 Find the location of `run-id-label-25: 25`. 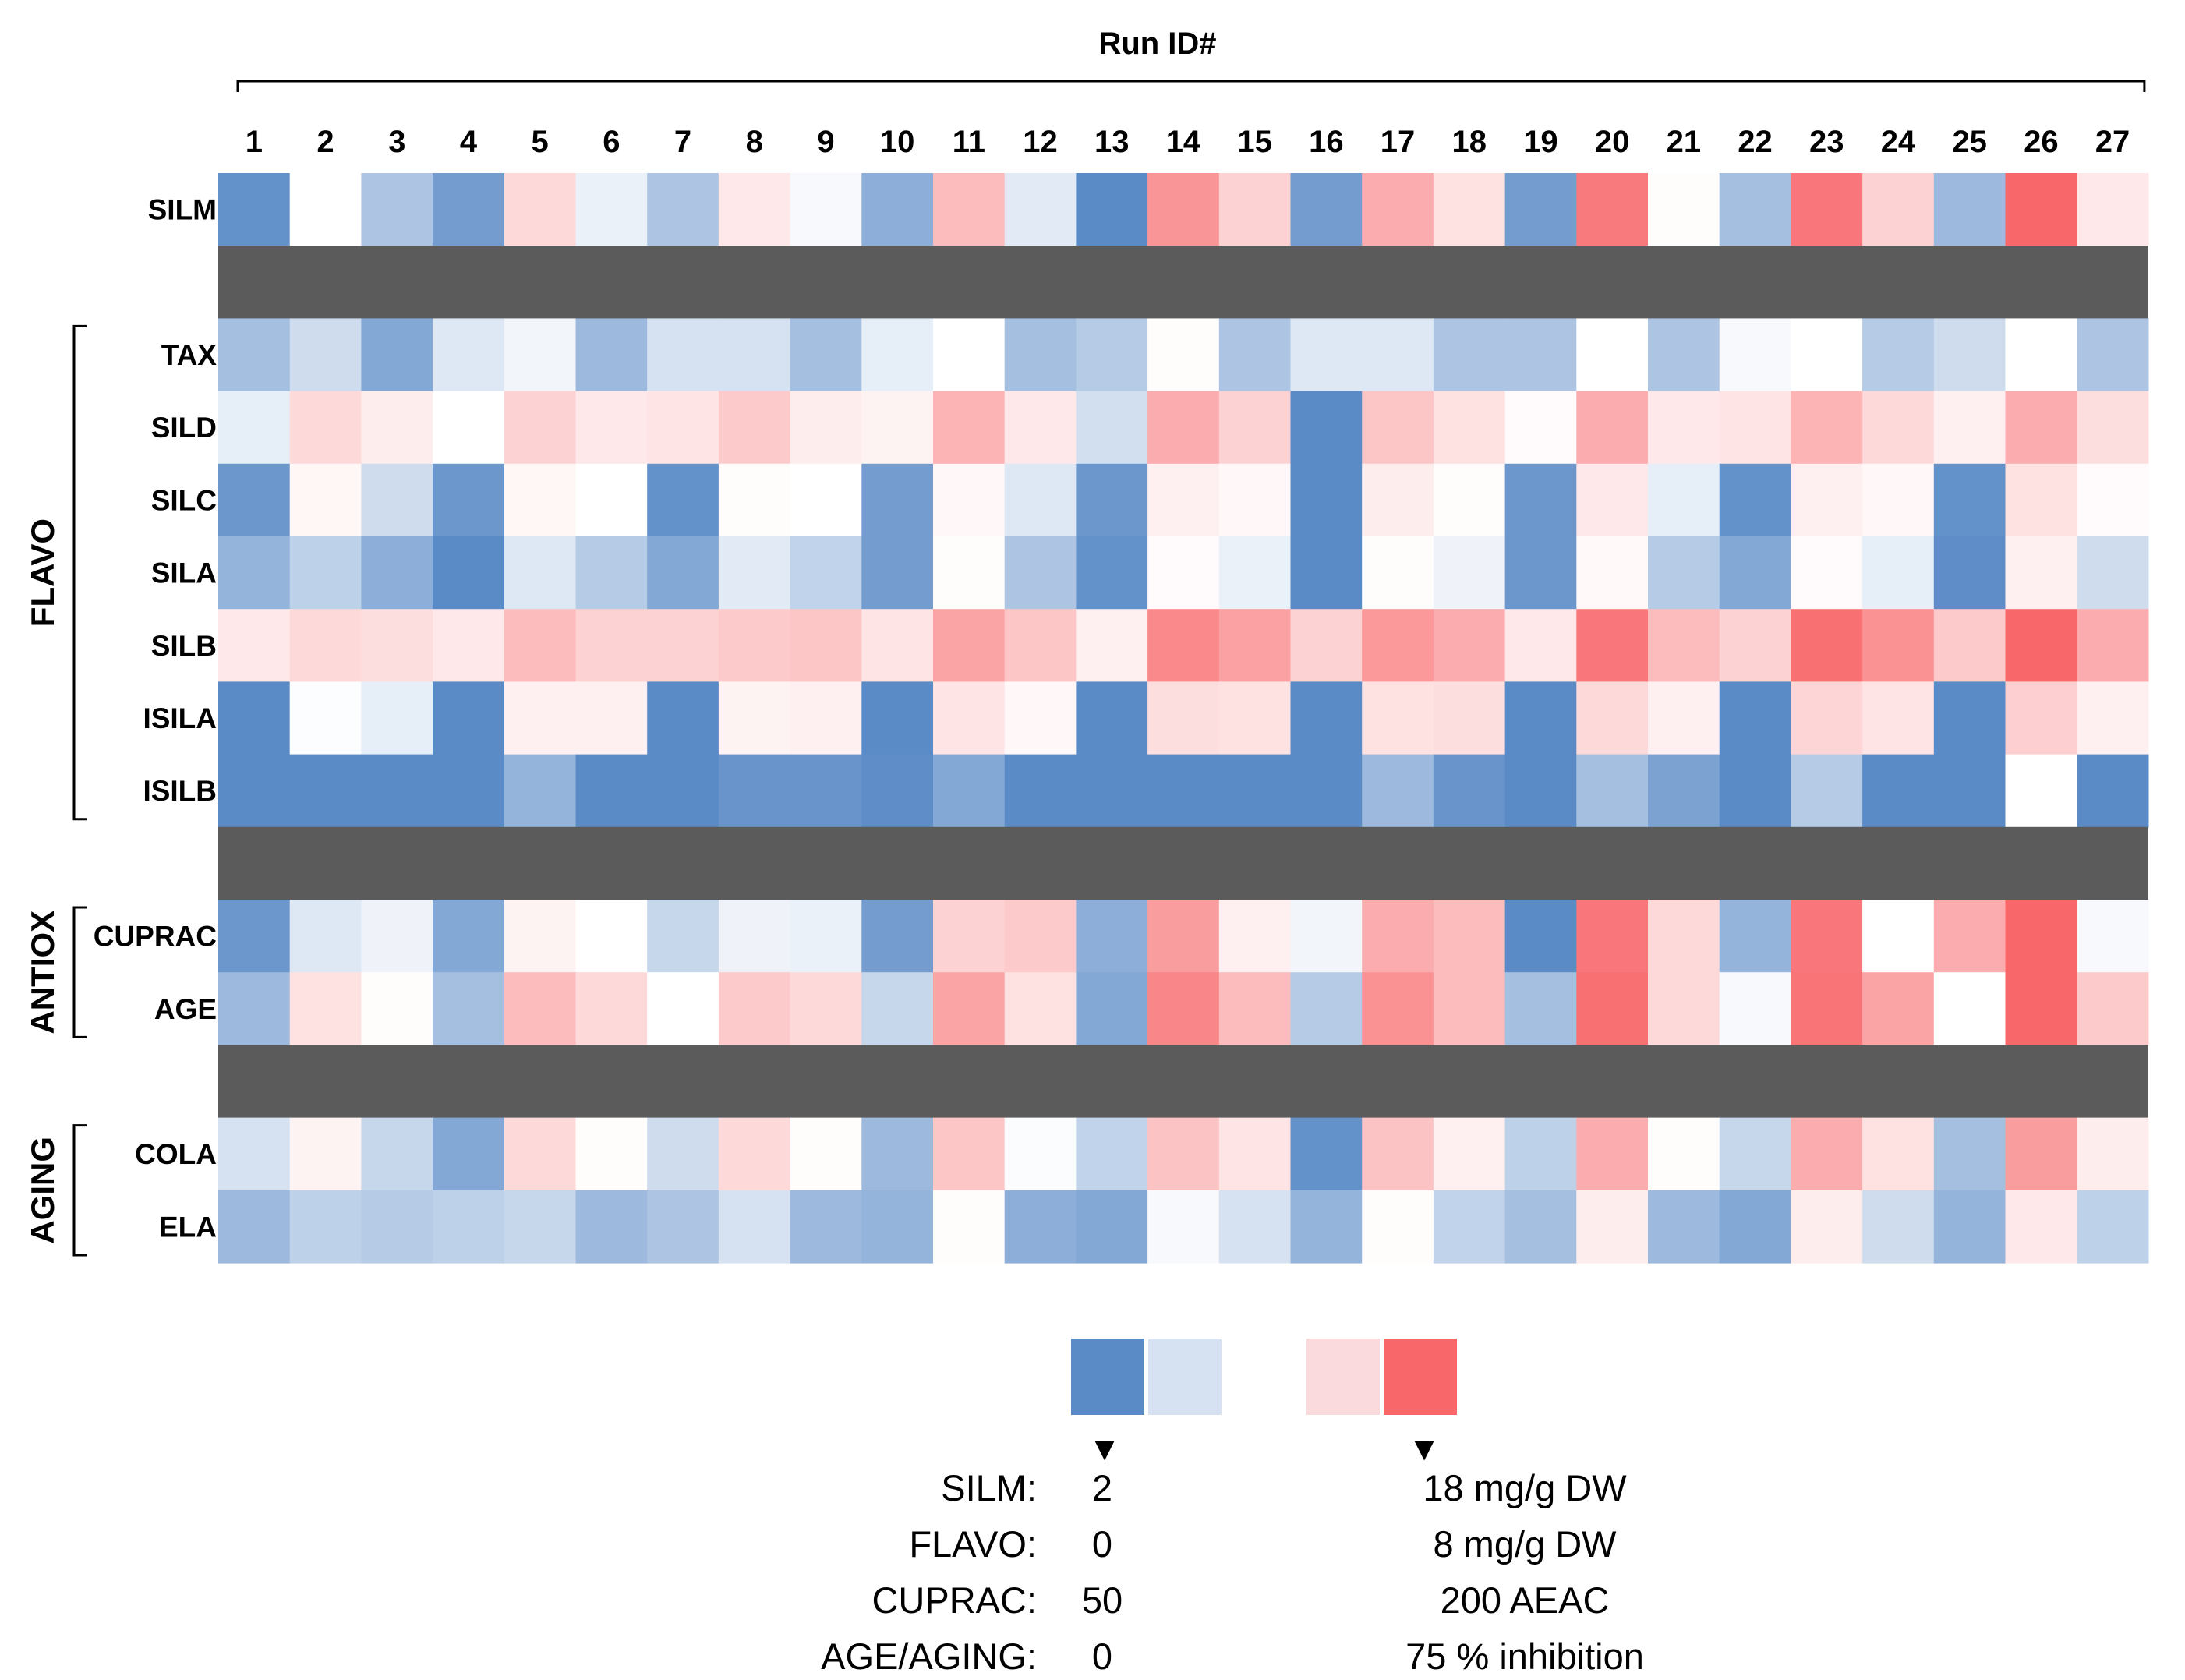

run-id-label-25: 25 is located at coordinates (1969, 142).